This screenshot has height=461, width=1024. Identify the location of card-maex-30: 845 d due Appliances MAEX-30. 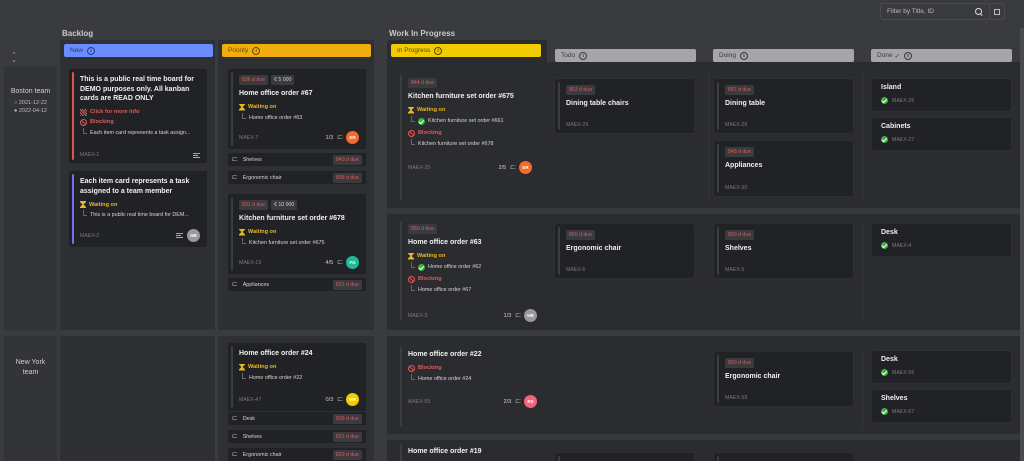
(783, 168).